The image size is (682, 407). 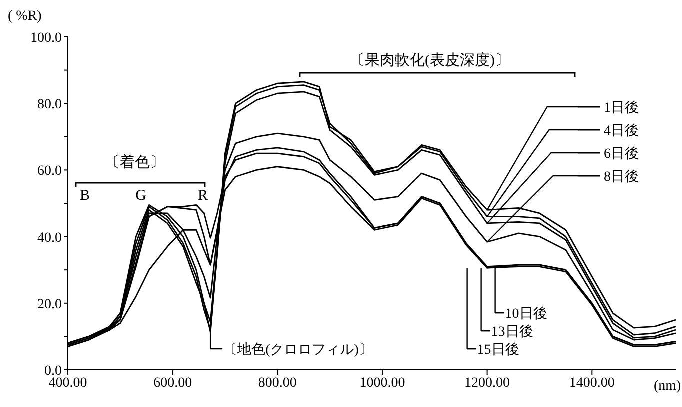 I want to click on y-tick-label: 20.0, so click(x=50, y=304).